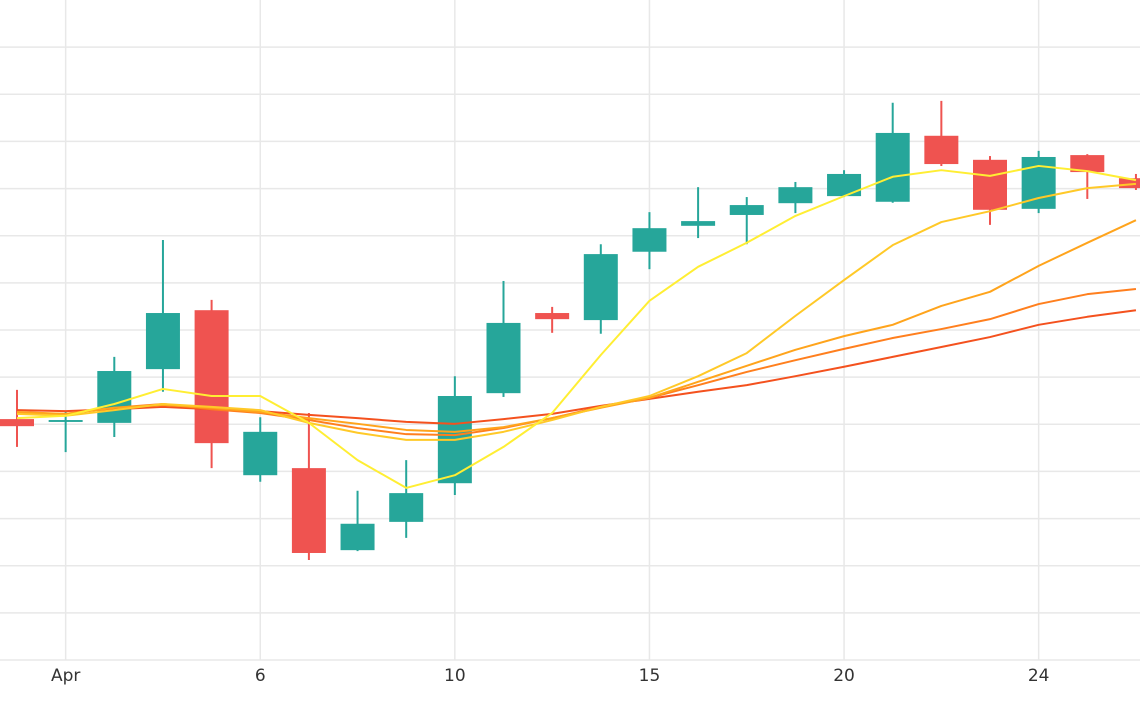  I want to click on x-tick-label: 24, so click(1039, 676).